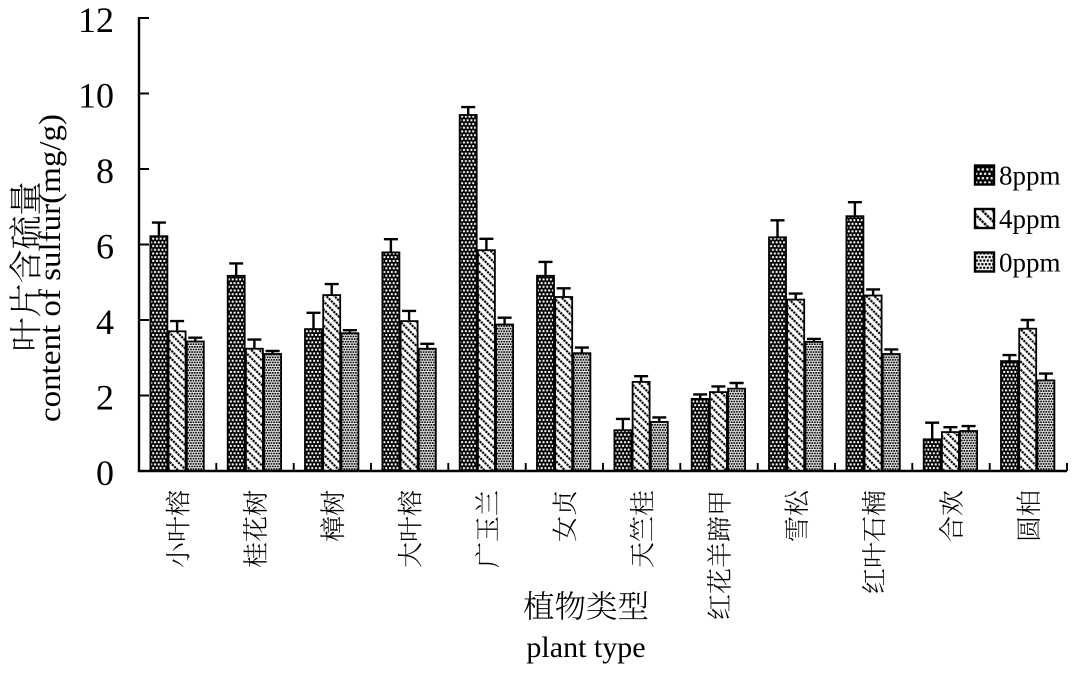 The height and width of the screenshot is (682, 1080). Describe the element at coordinates (105, 322) in the screenshot. I see `svg-text: 4` at that location.